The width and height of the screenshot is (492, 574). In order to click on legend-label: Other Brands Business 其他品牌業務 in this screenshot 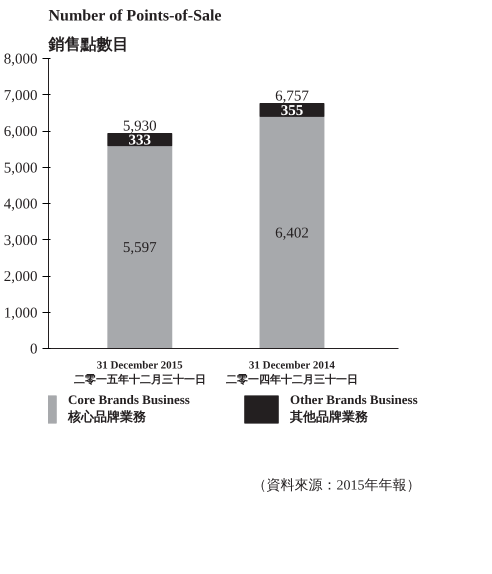, I will do `click(354, 409)`.